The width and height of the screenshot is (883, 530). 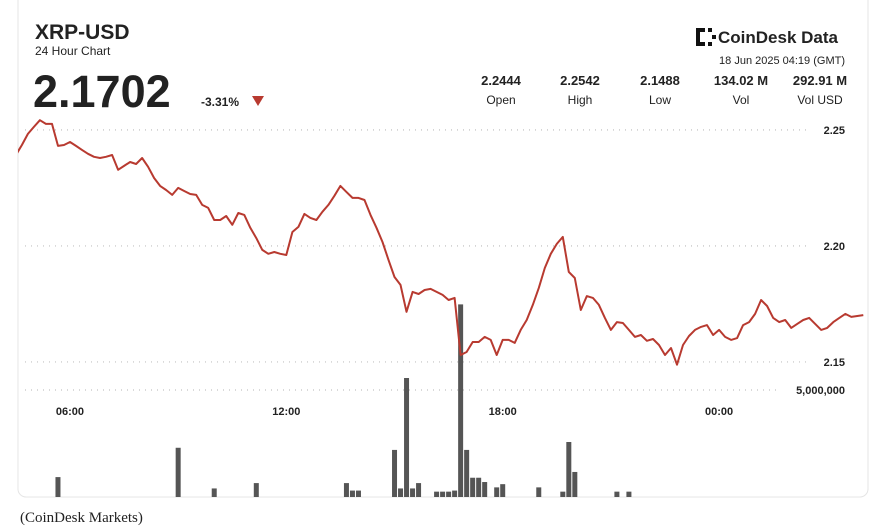 I want to click on timestamp: 18 Jun 2025 04:19 (GMT), so click(x=782, y=61).